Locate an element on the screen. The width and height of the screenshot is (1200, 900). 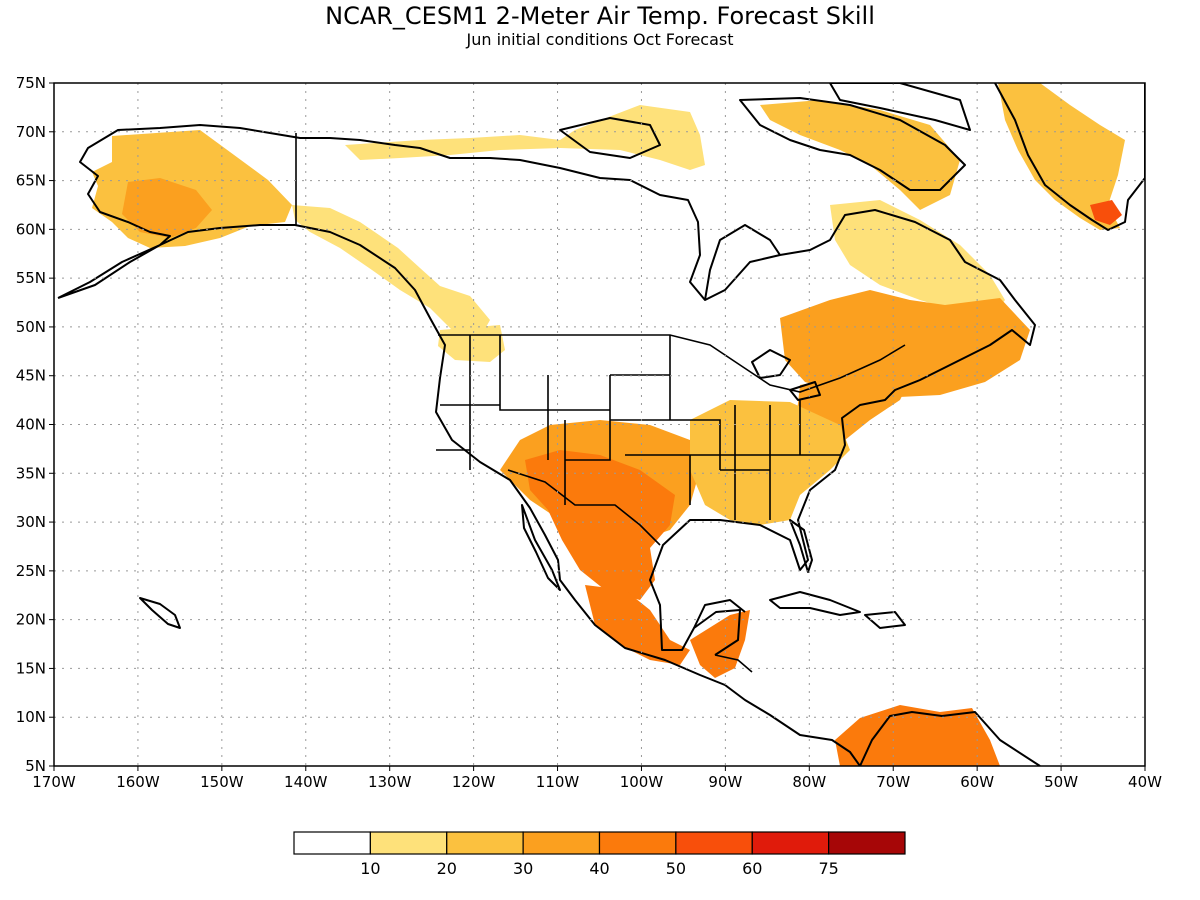
region-baffin-island is located at coordinates (860, 155).